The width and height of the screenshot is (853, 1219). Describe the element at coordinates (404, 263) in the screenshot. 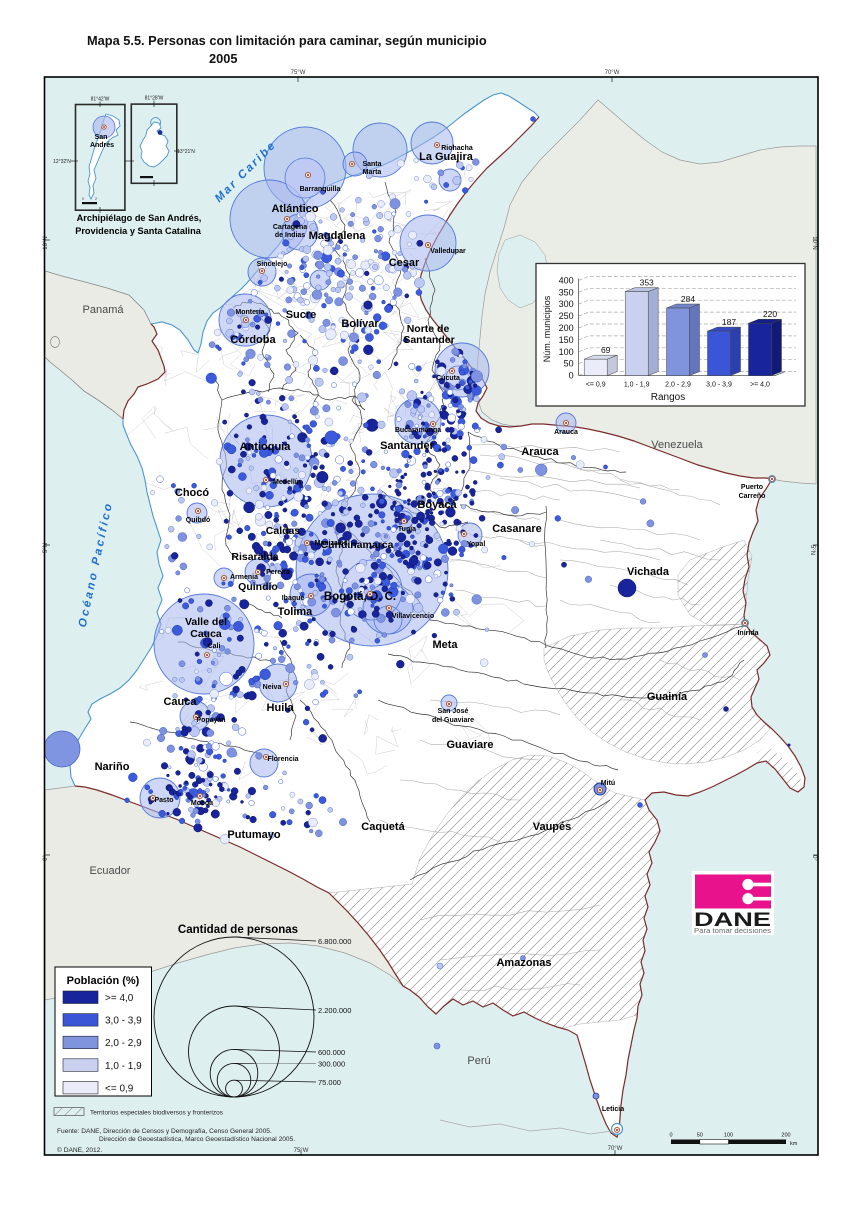

I see `svg-text: Cesar` at that location.